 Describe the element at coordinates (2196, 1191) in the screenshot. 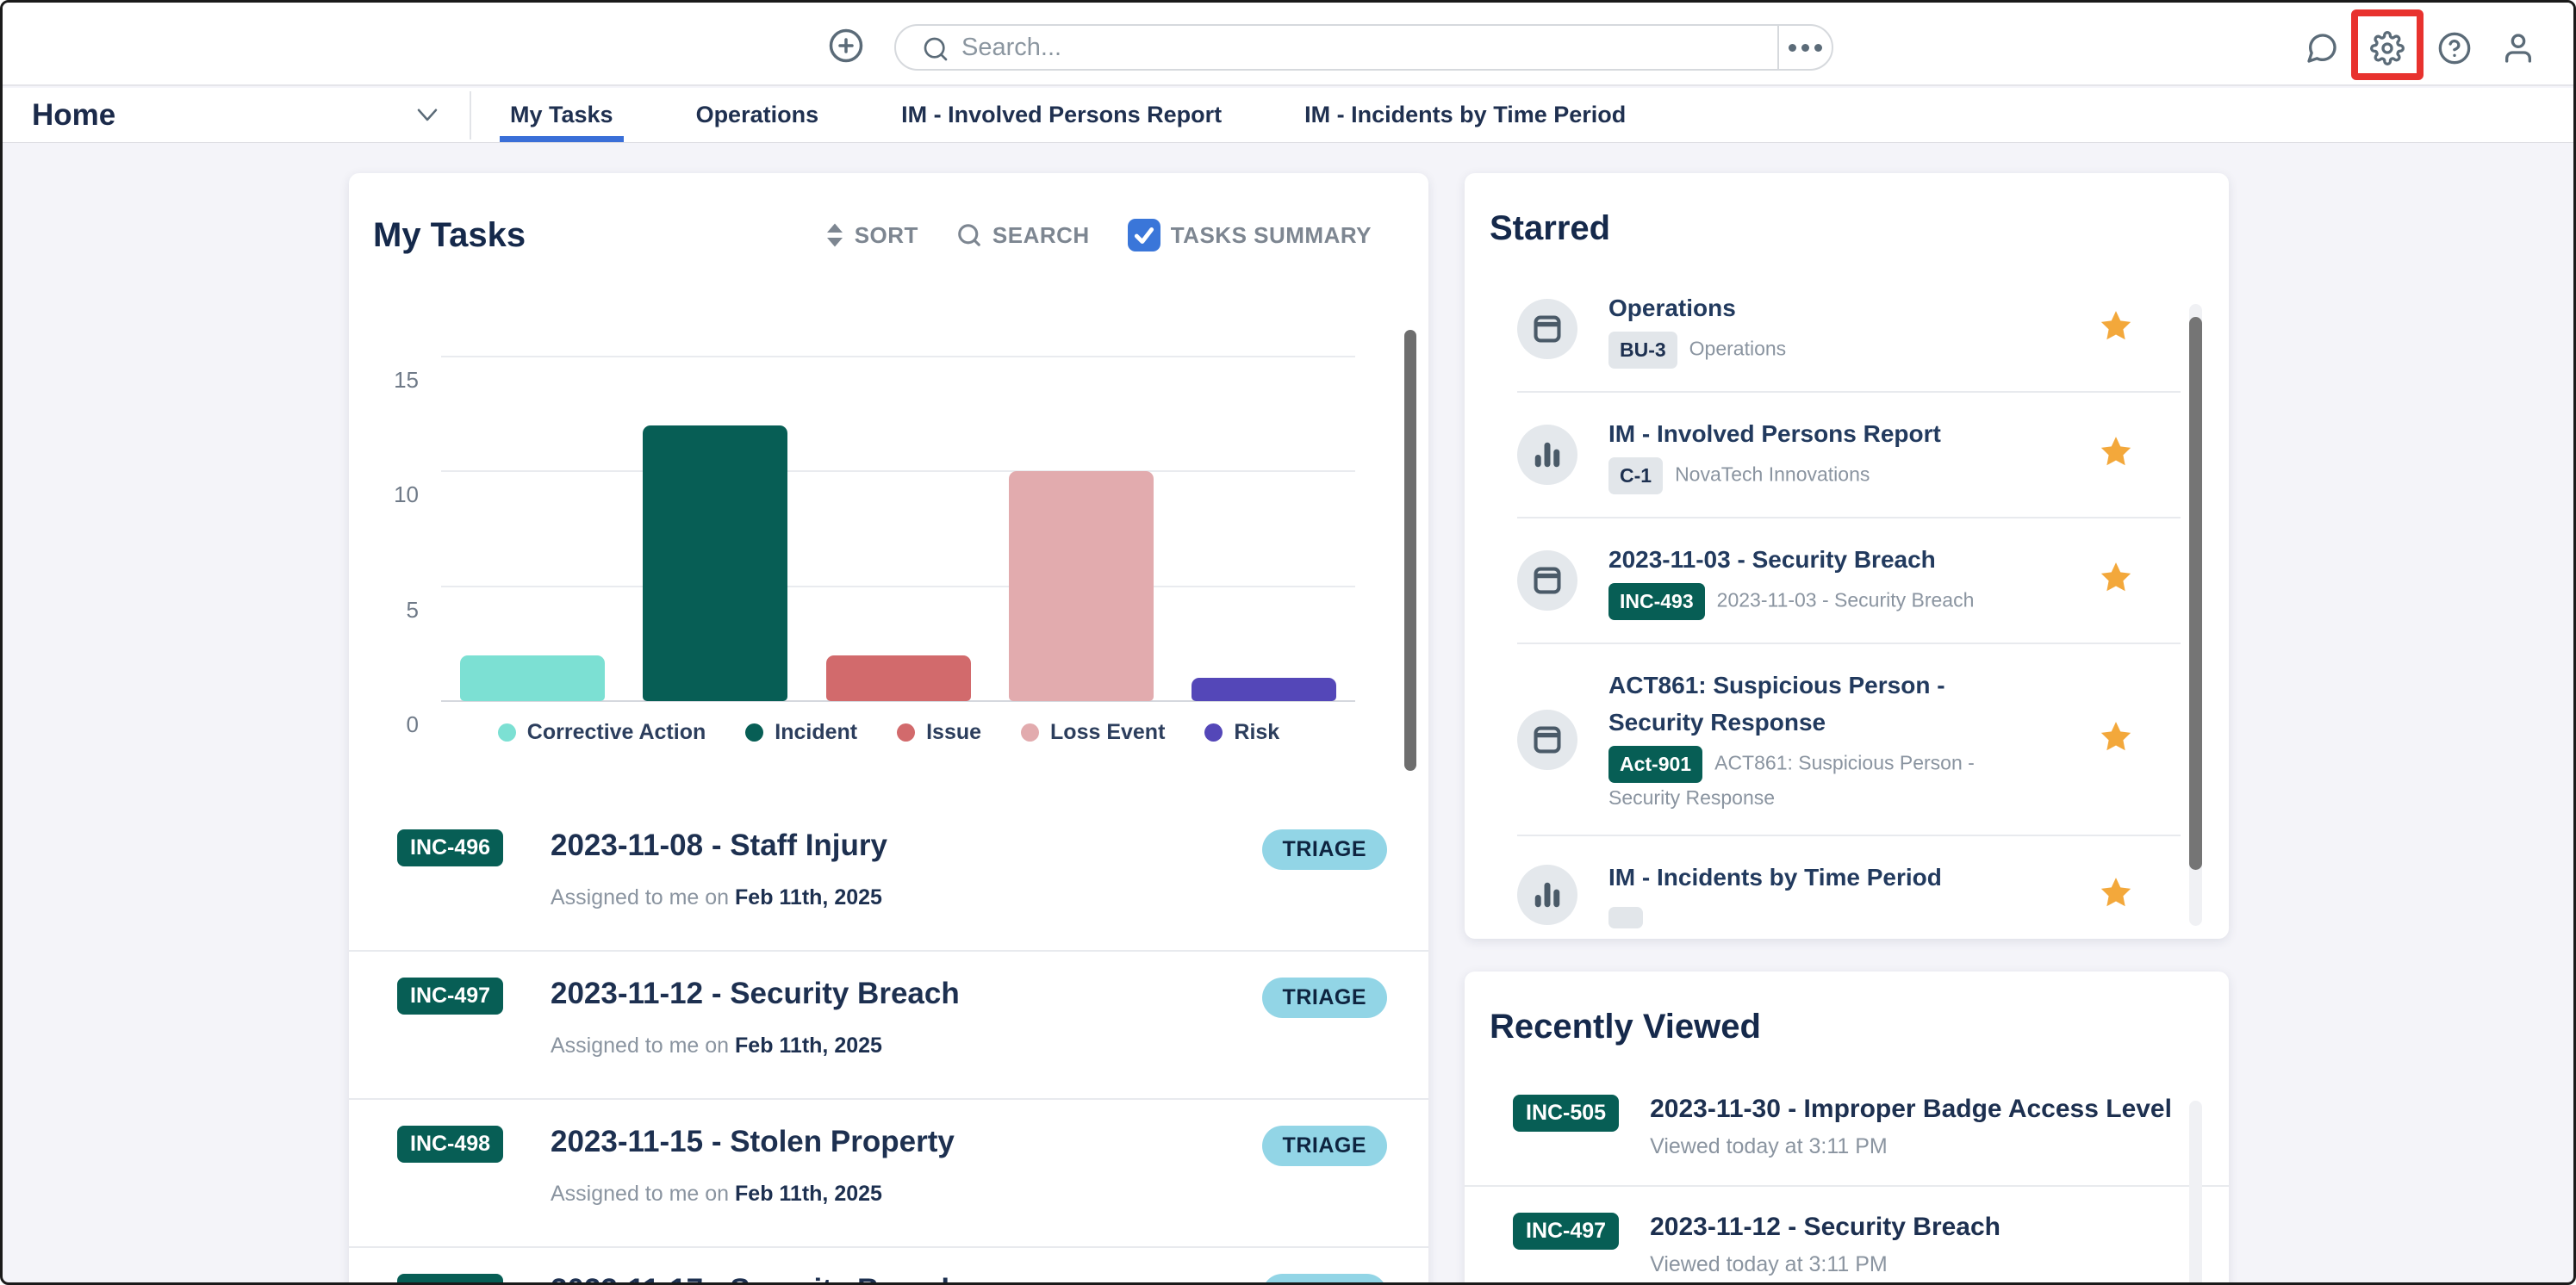

I see `recent-scrollbar-track` at that location.